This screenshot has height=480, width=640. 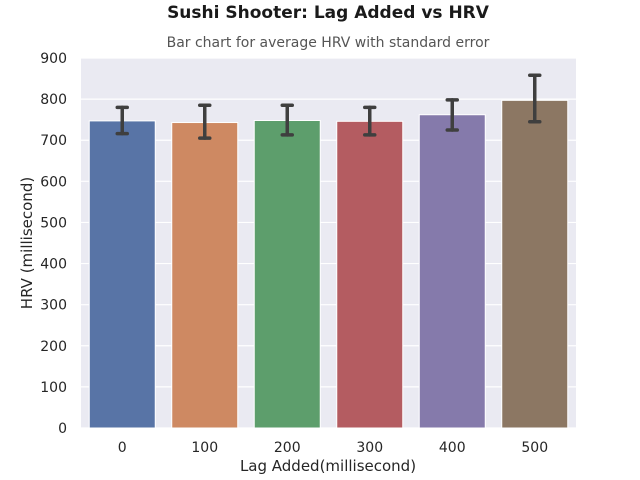 I want to click on x-axis-label: Lag Added(millisecond), so click(x=328, y=466).